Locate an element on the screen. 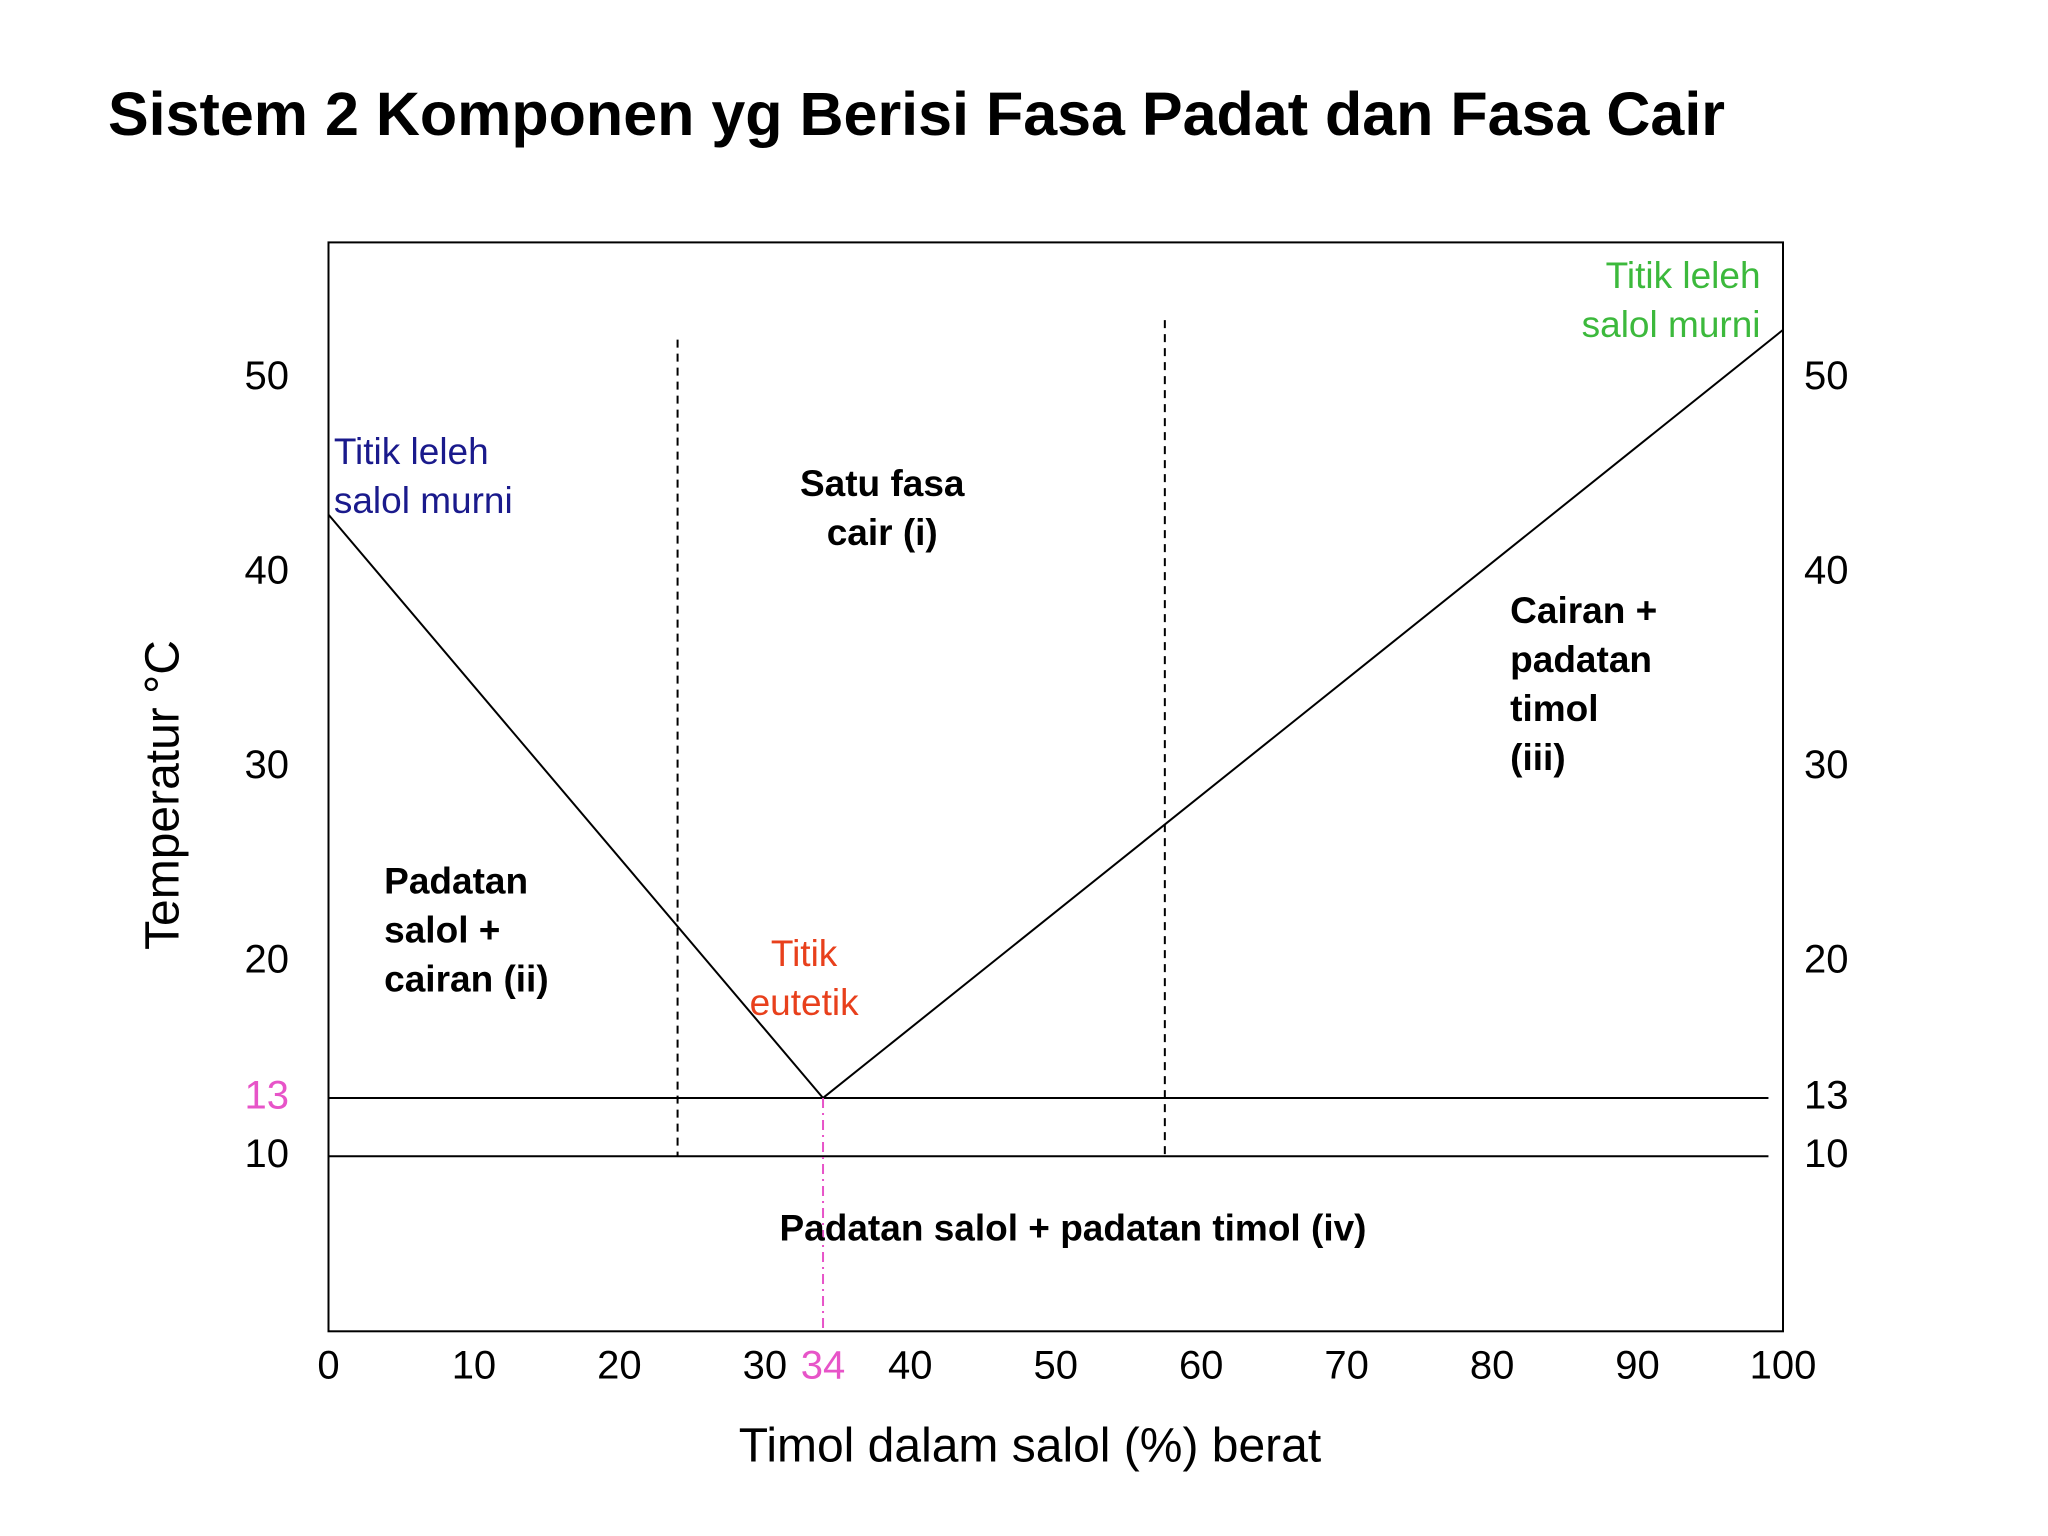  x-tick-label: 40 is located at coordinates (910, 1366).